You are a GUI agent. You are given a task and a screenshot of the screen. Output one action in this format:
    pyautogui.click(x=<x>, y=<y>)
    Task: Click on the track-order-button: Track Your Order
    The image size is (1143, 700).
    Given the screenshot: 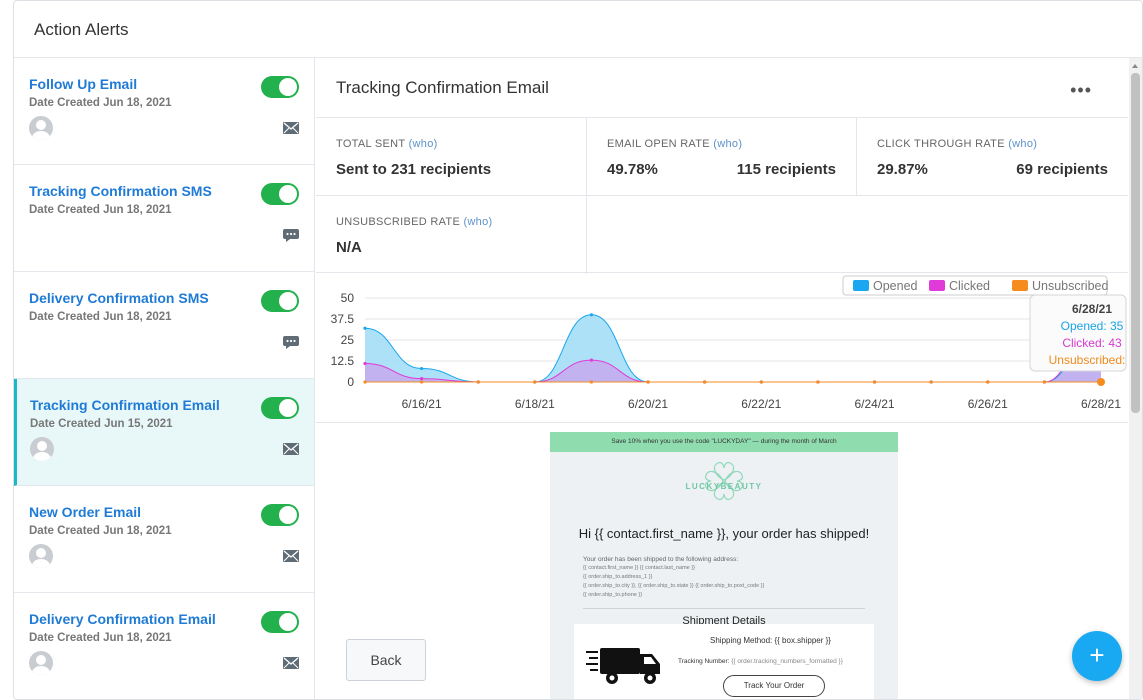 What is the action you would take?
    pyautogui.click(x=774, y=686)
    